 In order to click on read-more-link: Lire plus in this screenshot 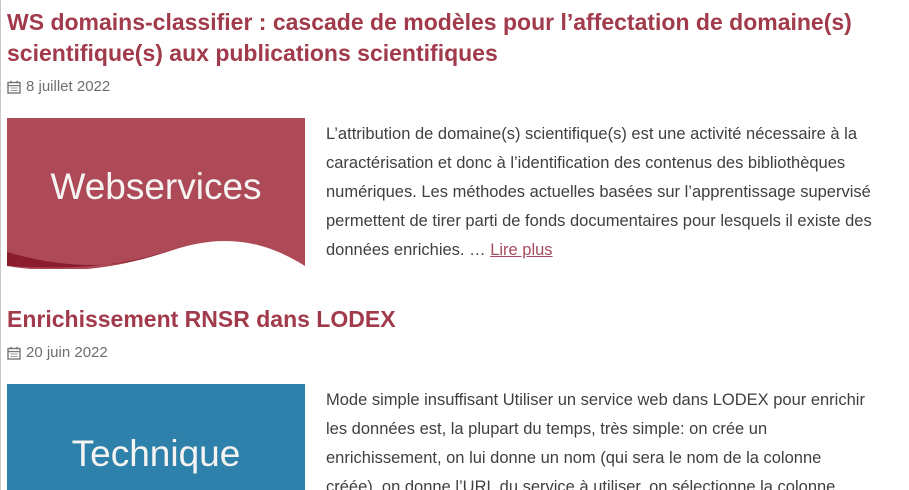, I will do `click(521, 250)`.